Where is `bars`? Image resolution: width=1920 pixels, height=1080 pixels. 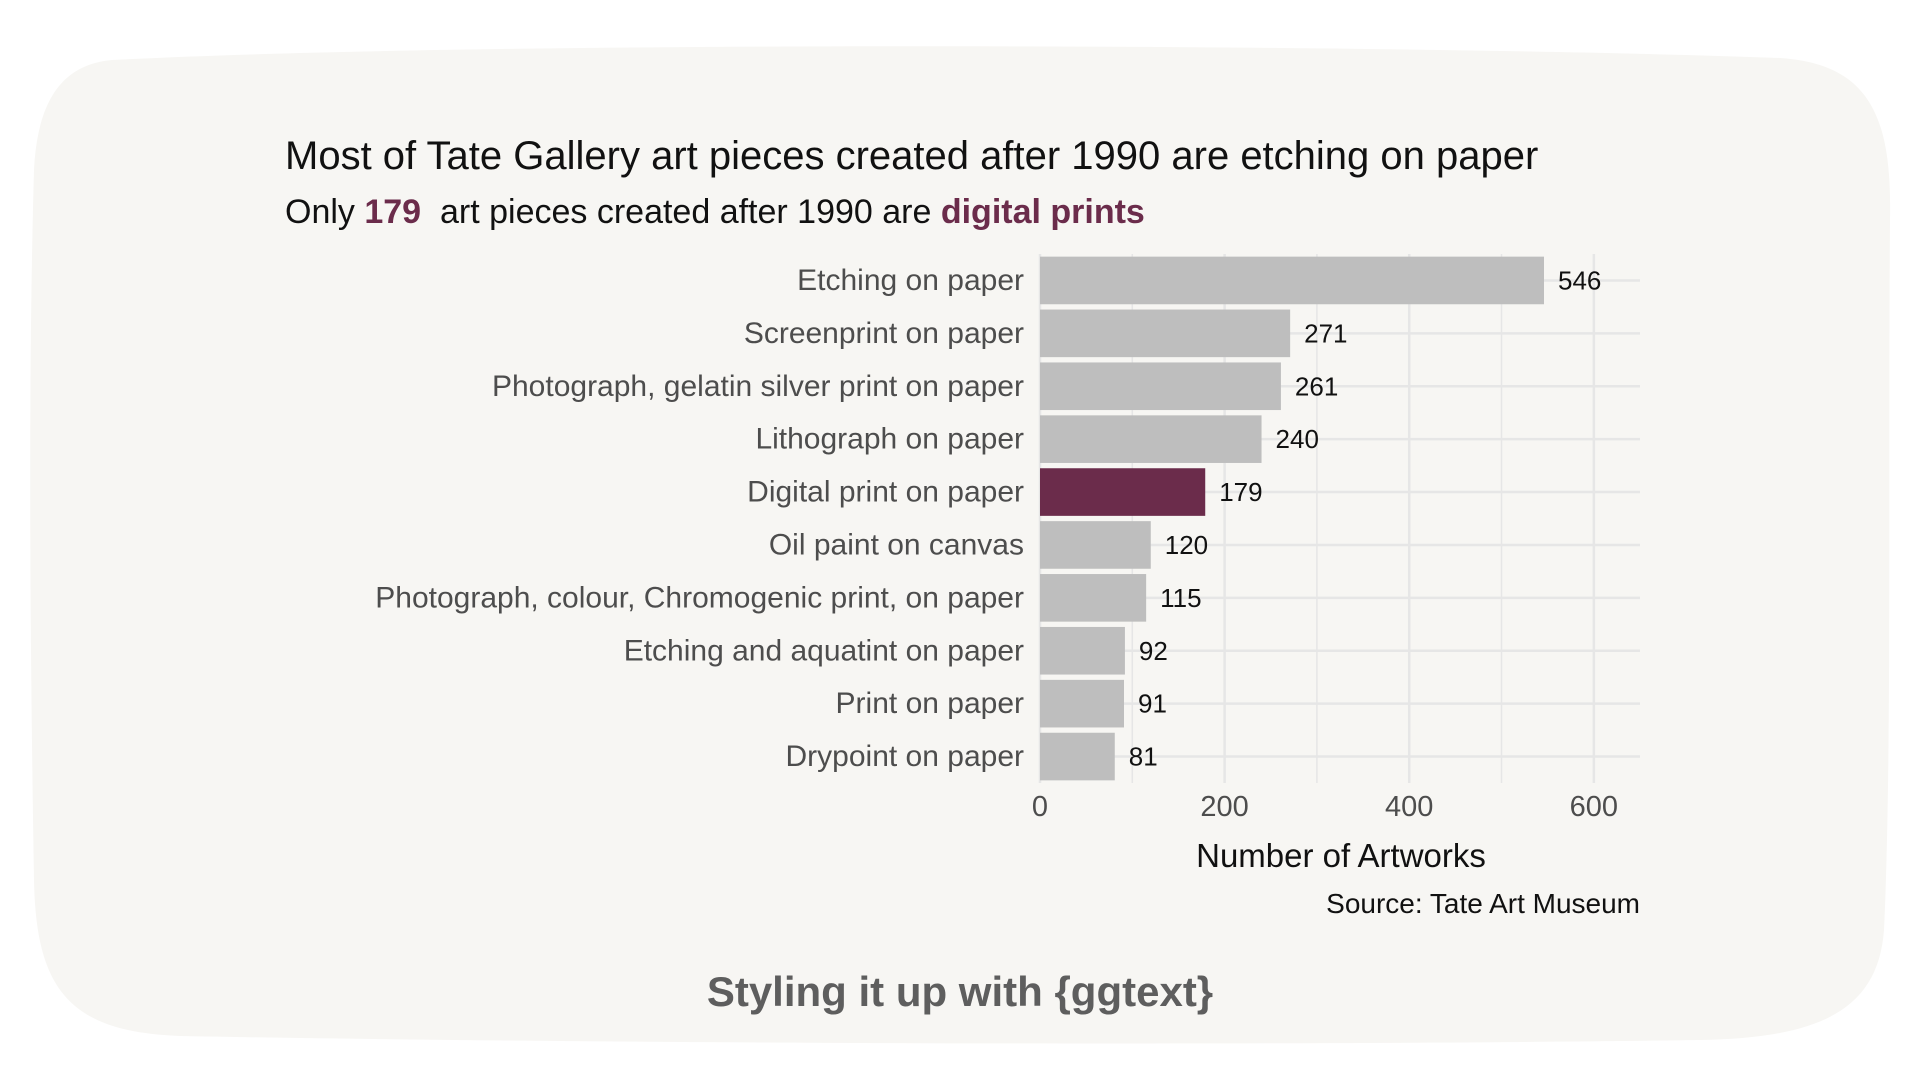 bars is located at coordinates (1292, 518).